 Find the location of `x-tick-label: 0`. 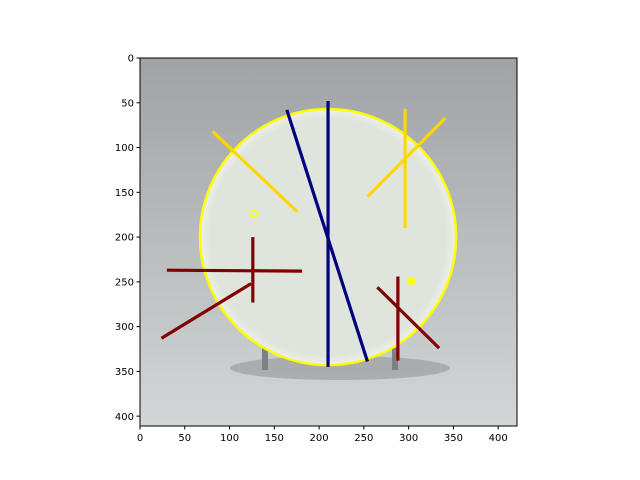

x-tick-label: 0 is located at coordinates (140, 438).